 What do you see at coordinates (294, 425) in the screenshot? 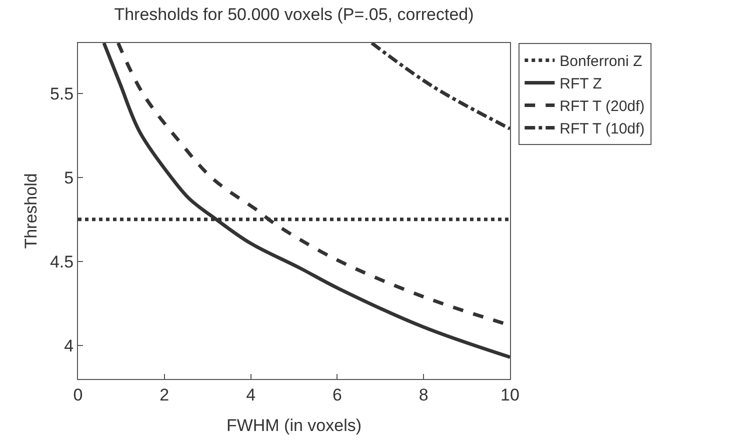
I see `x-axis-title: FWHM (in voxels)` at bounding box center [294, 425].